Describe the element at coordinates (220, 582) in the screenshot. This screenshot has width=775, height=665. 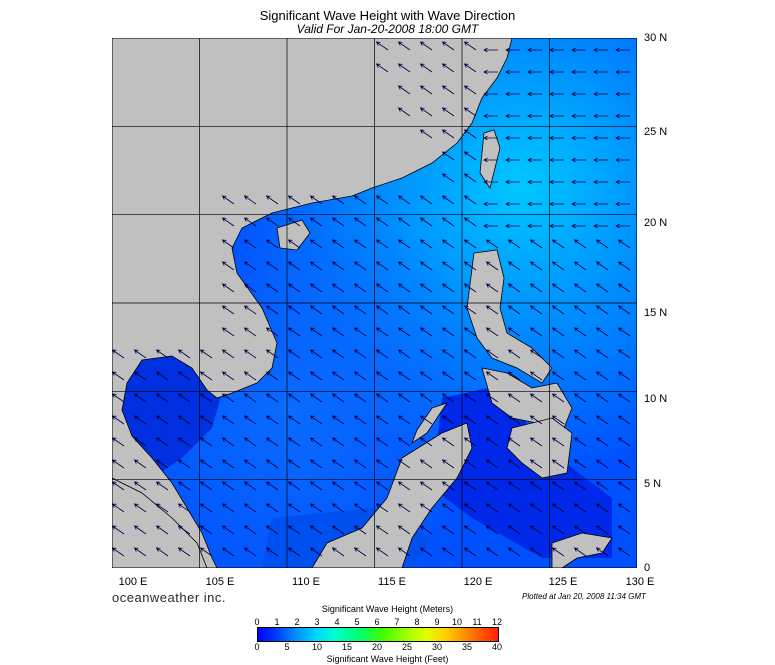
I see `lon-label-105e: 105 E` at that location.